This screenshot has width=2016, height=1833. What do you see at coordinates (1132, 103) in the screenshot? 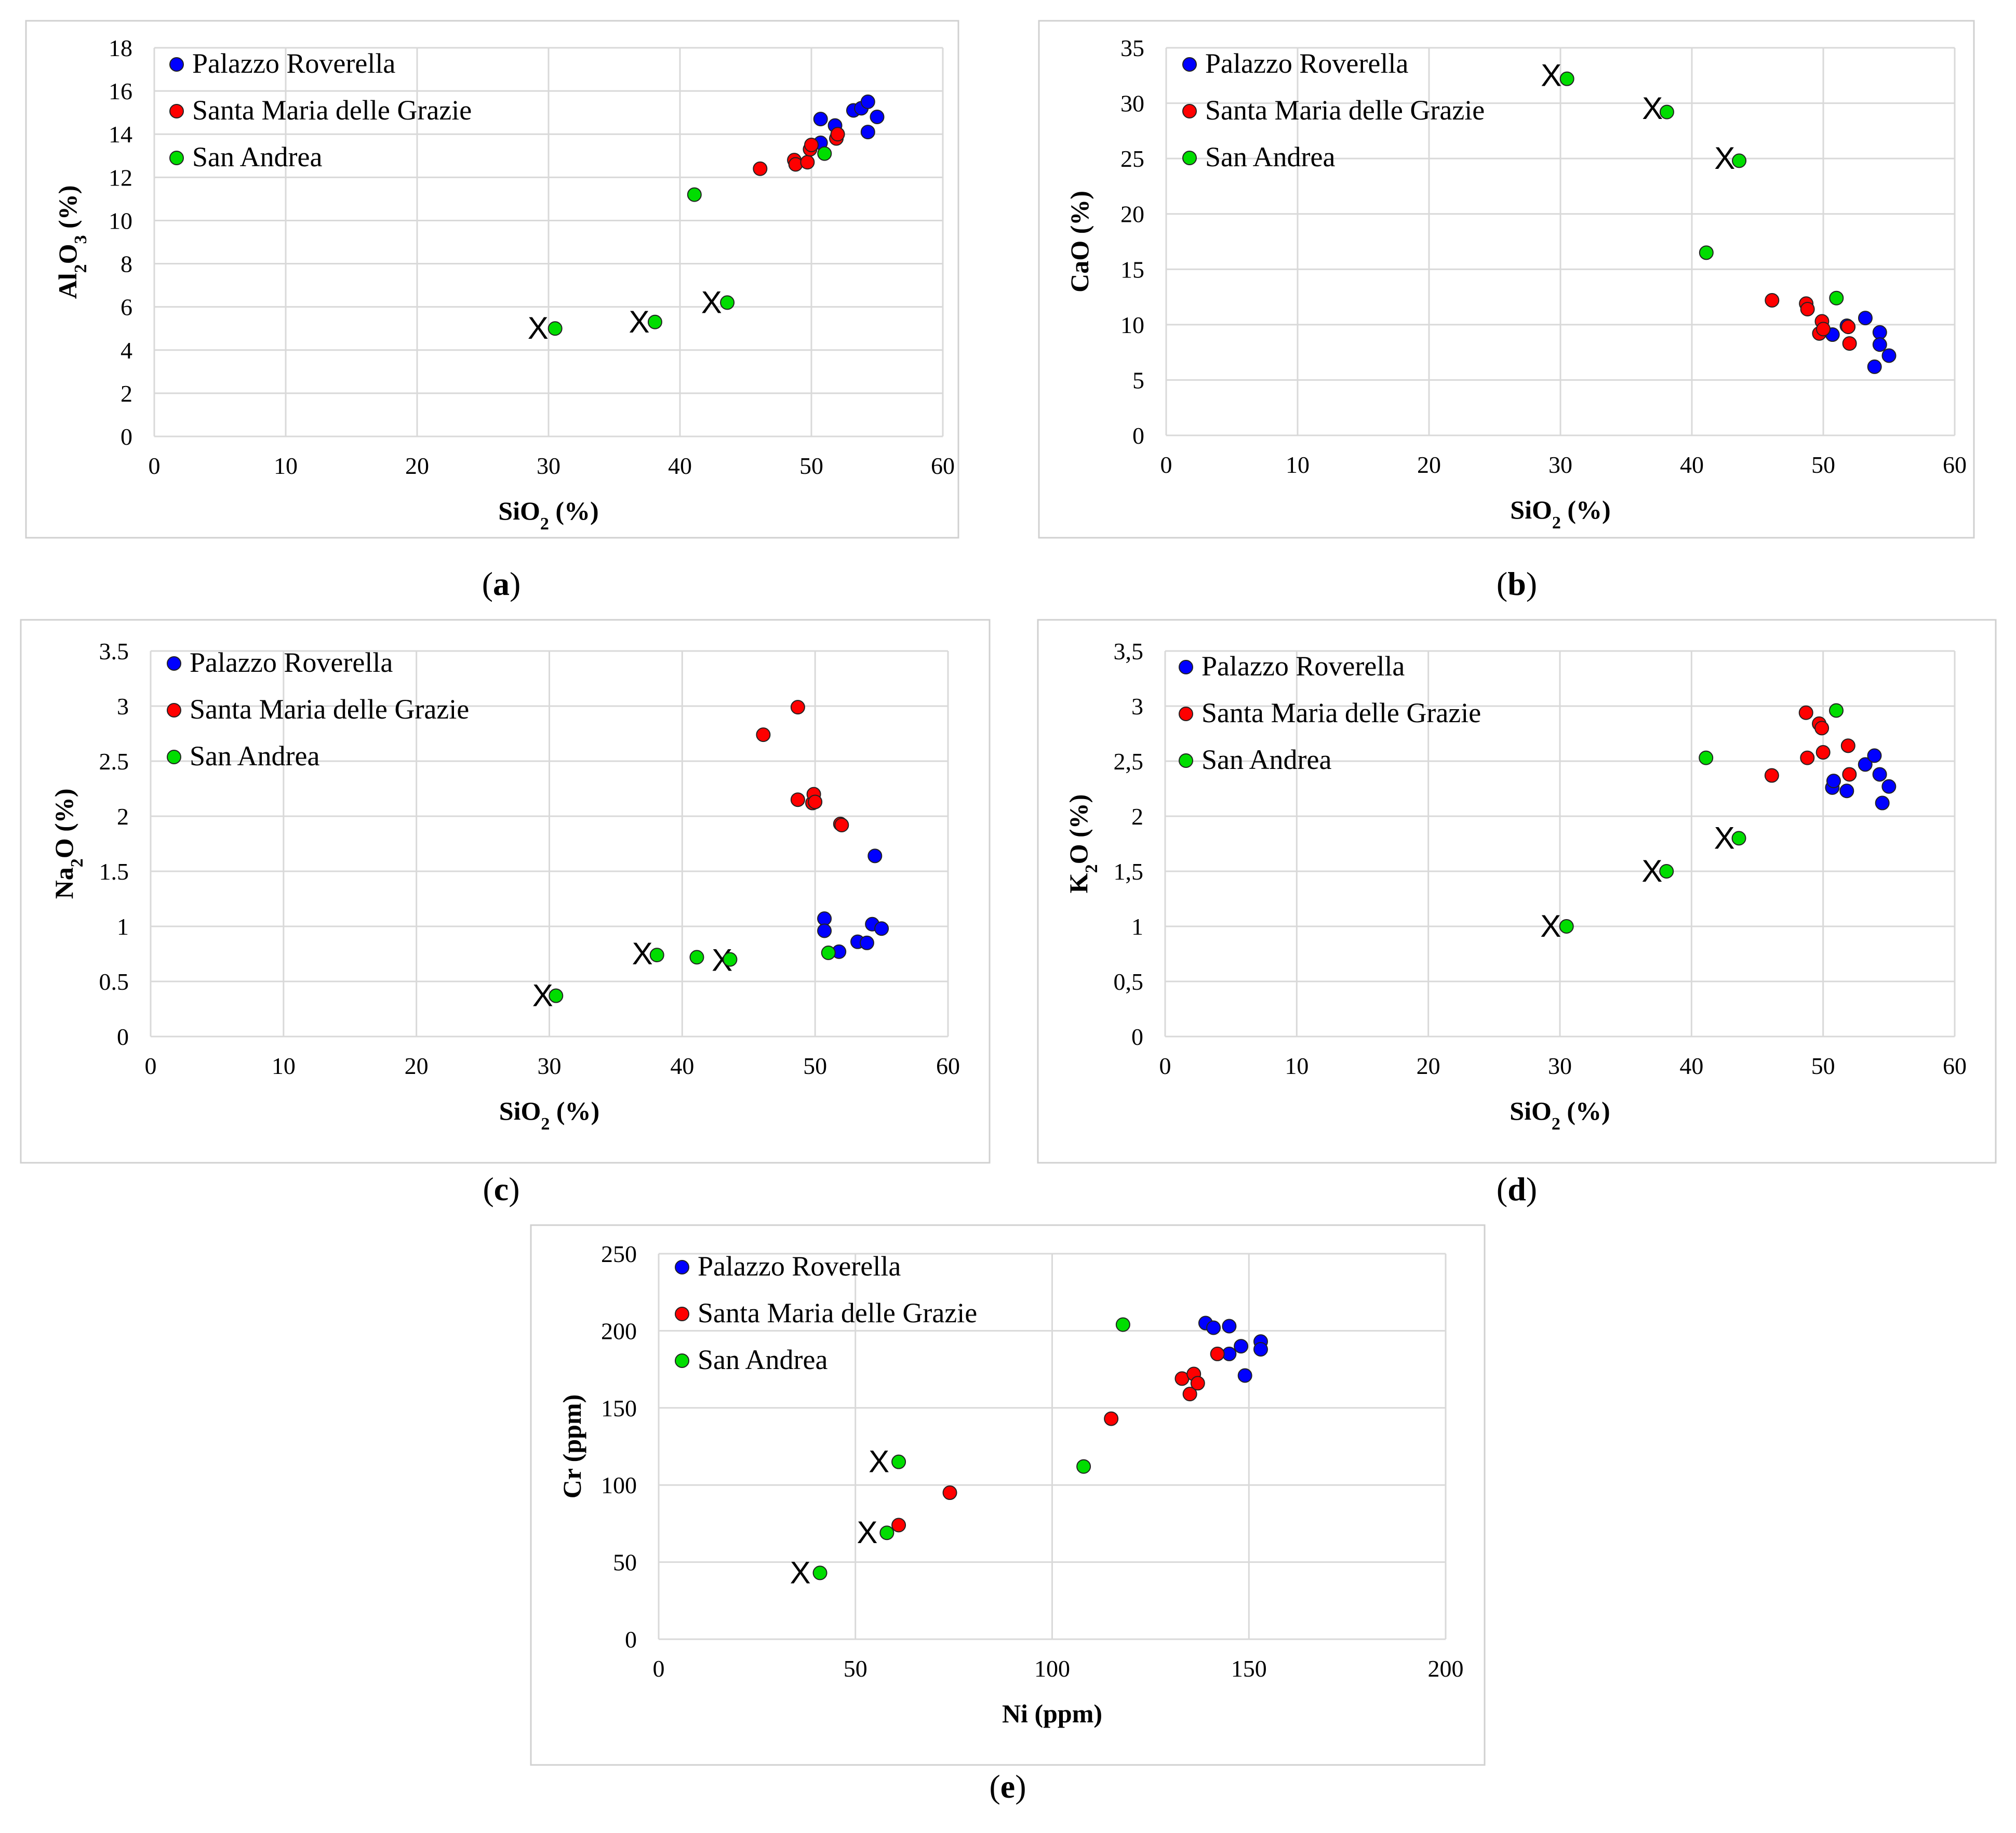
I see `y-tick-label: 30` at bounding box center [1132, 103].